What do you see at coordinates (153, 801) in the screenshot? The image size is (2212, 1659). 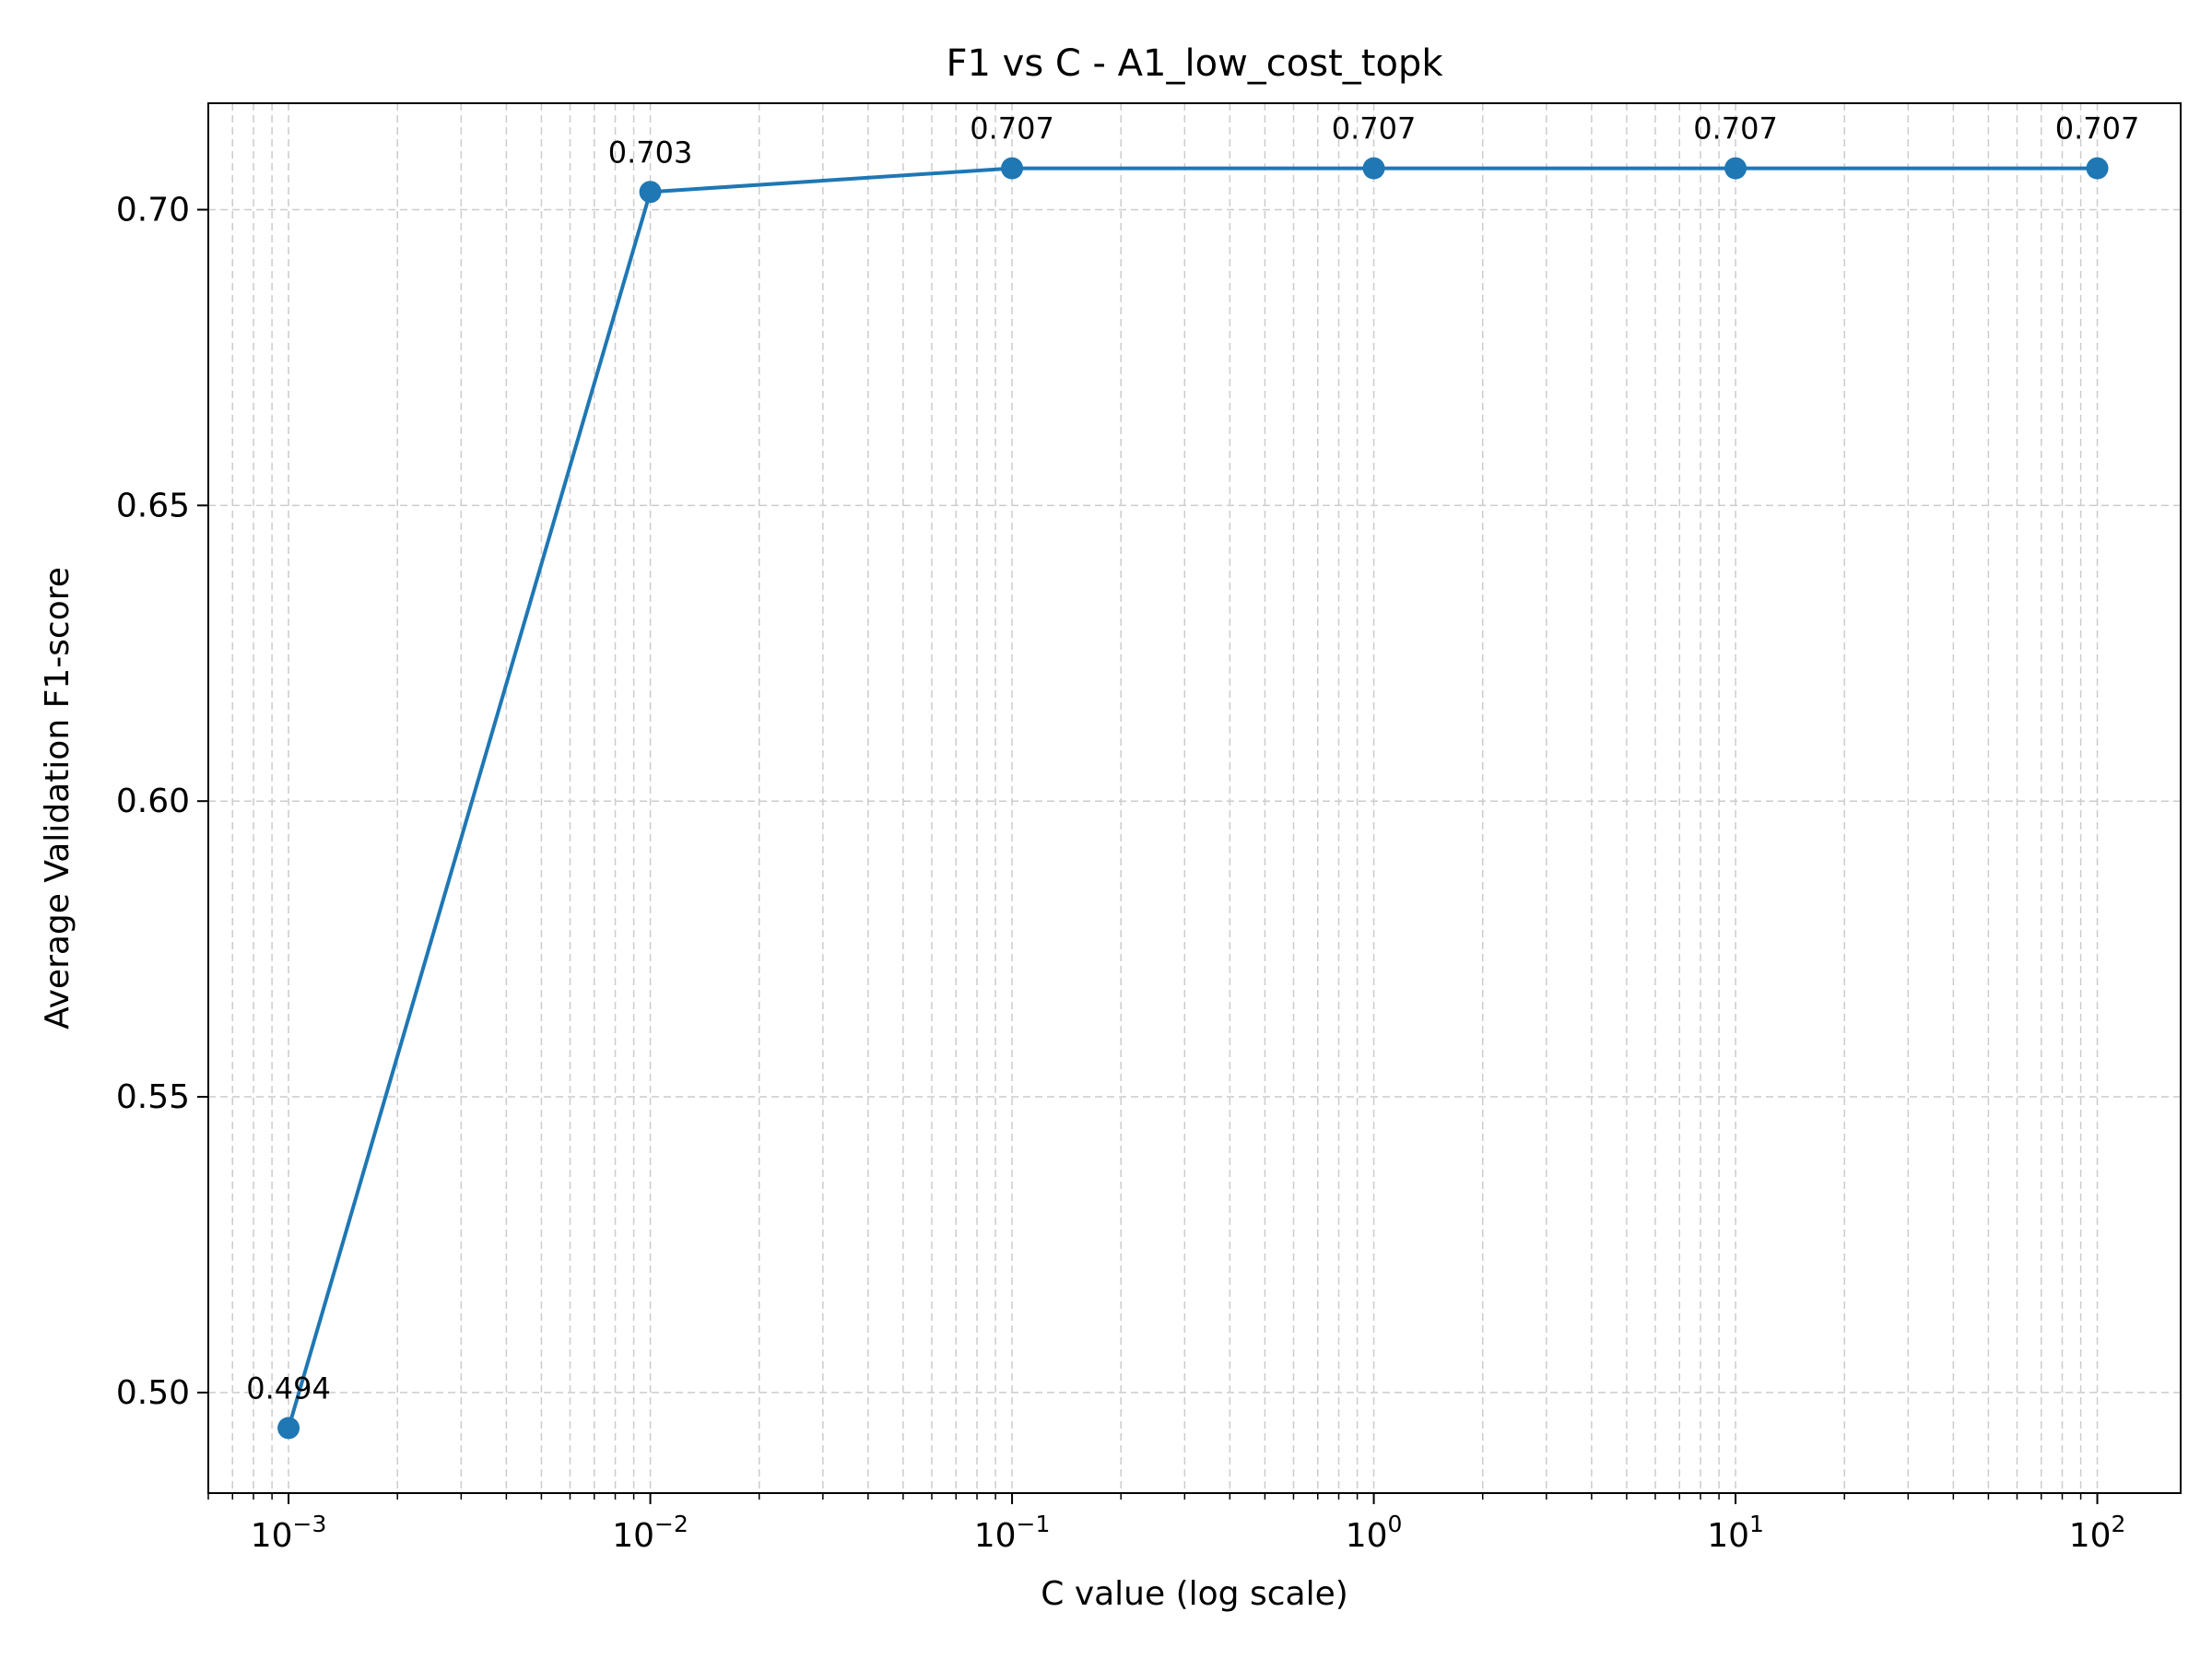 I see `y-tick-label: 0.60` at bounding box center [153, 801].